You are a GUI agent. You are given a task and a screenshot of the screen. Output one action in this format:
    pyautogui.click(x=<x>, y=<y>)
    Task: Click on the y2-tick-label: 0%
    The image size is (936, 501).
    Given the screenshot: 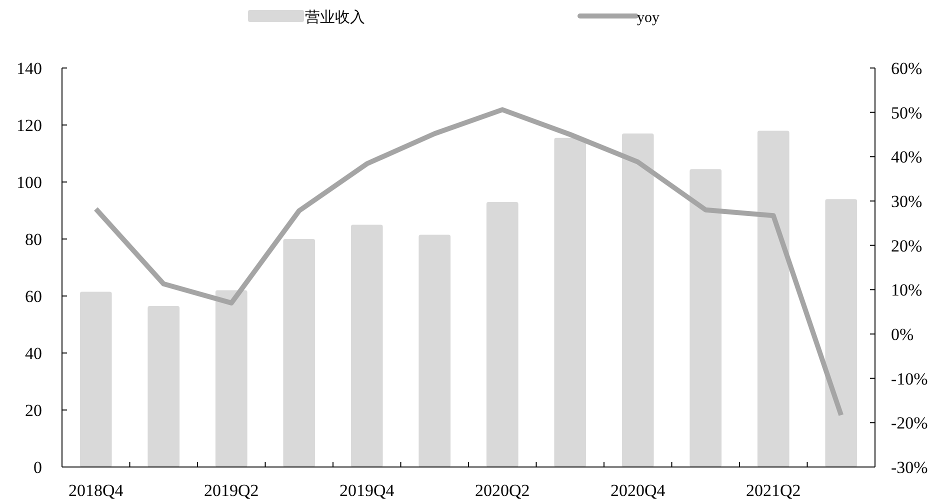 What is the action you would take?
    pyautogui.click(x=902, y=334)
    